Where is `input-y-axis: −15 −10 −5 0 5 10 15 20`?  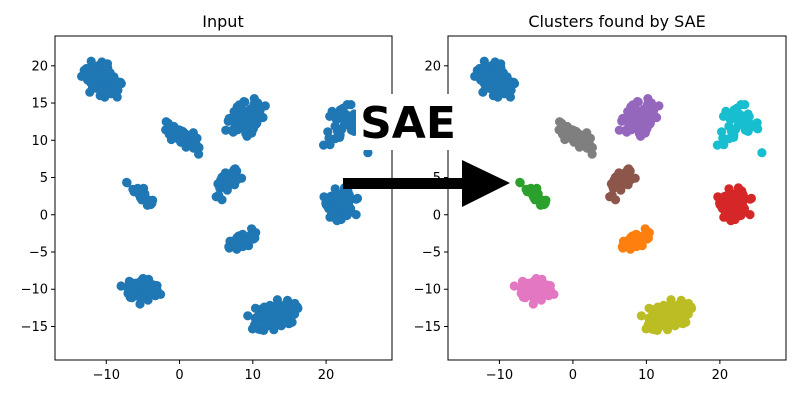 input-y-axis: −15 −10 −5 0 5 10 15 20 is located at coordinates (38, 197).